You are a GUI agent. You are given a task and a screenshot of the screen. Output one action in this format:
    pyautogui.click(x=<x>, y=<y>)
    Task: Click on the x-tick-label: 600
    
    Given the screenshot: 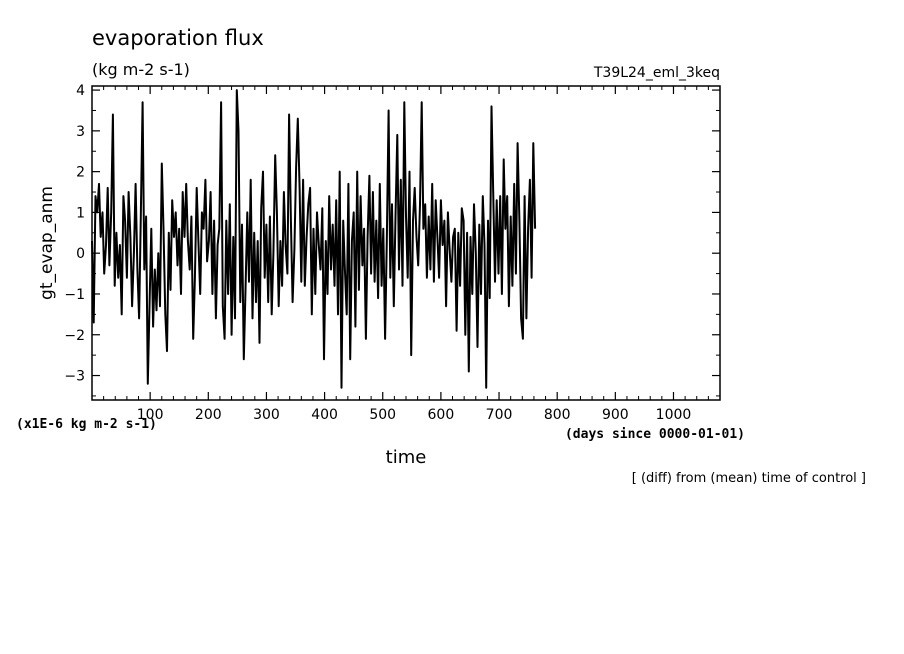 What is the action you would take?
    pyautogui.click(x=441, y=415)
    